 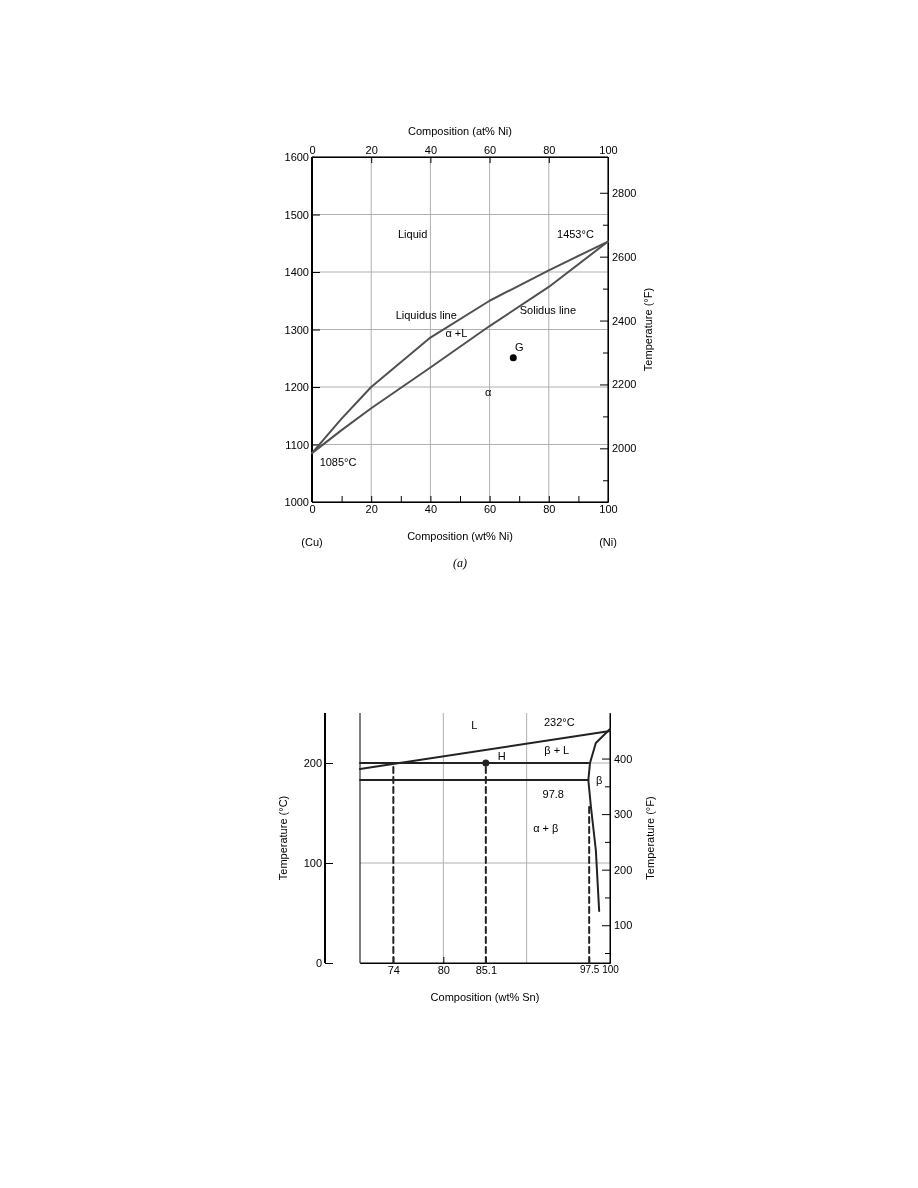 What do you see at coordinates (624, 448) in the screenshot?
I see `y2-tick-label: 2000` at bounding box center [624, 448].